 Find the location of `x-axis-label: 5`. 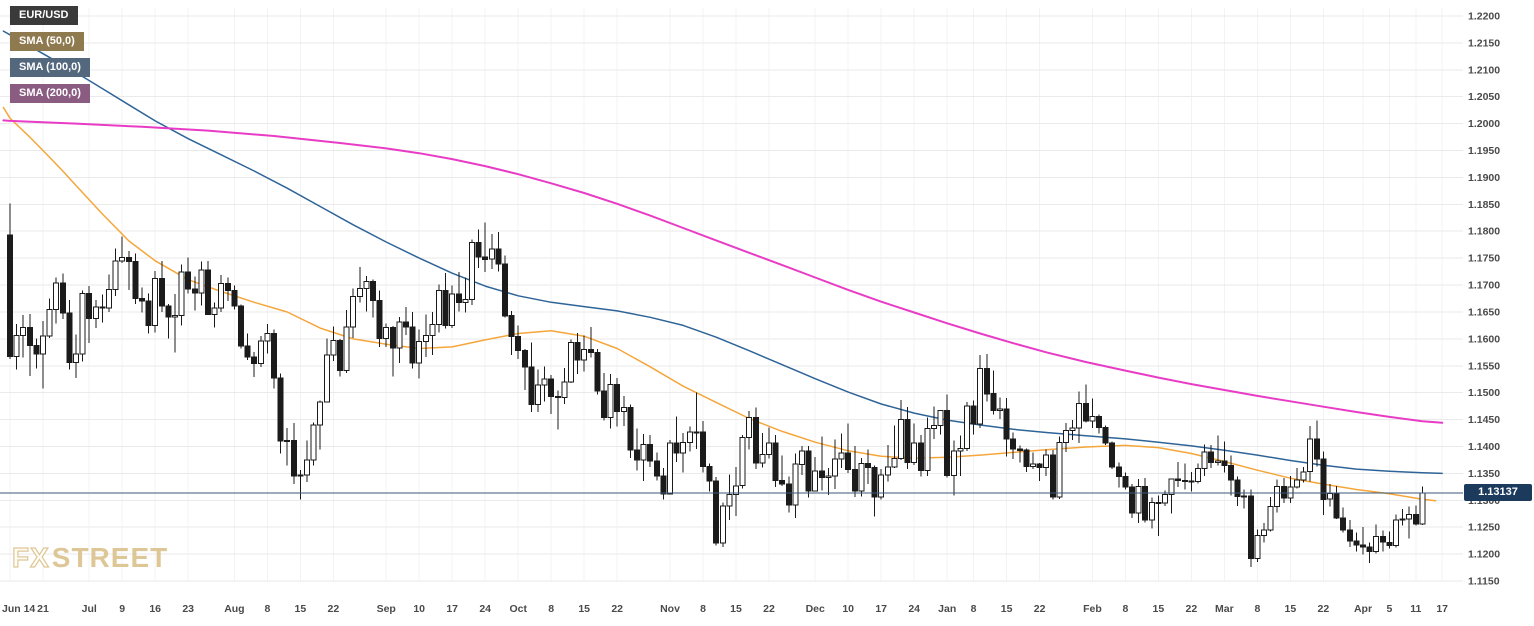

x-axis-label: 5 is located at coordinates (1389, 609).